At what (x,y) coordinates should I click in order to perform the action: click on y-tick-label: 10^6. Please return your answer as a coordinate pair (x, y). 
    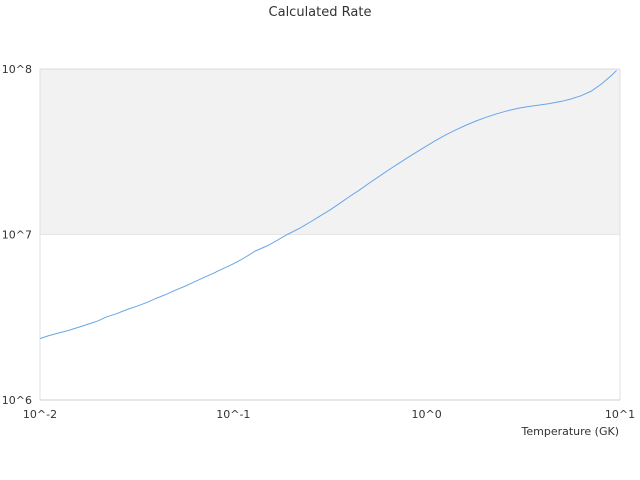
    Looking at the image, I should click on (17, 400).